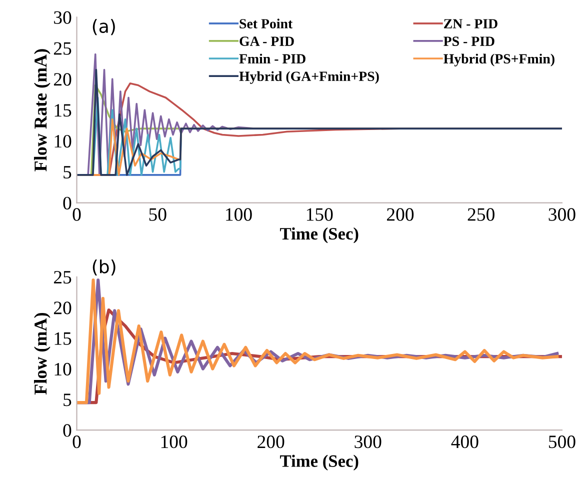  I want to click on annotation: (a), so click(103, 27).